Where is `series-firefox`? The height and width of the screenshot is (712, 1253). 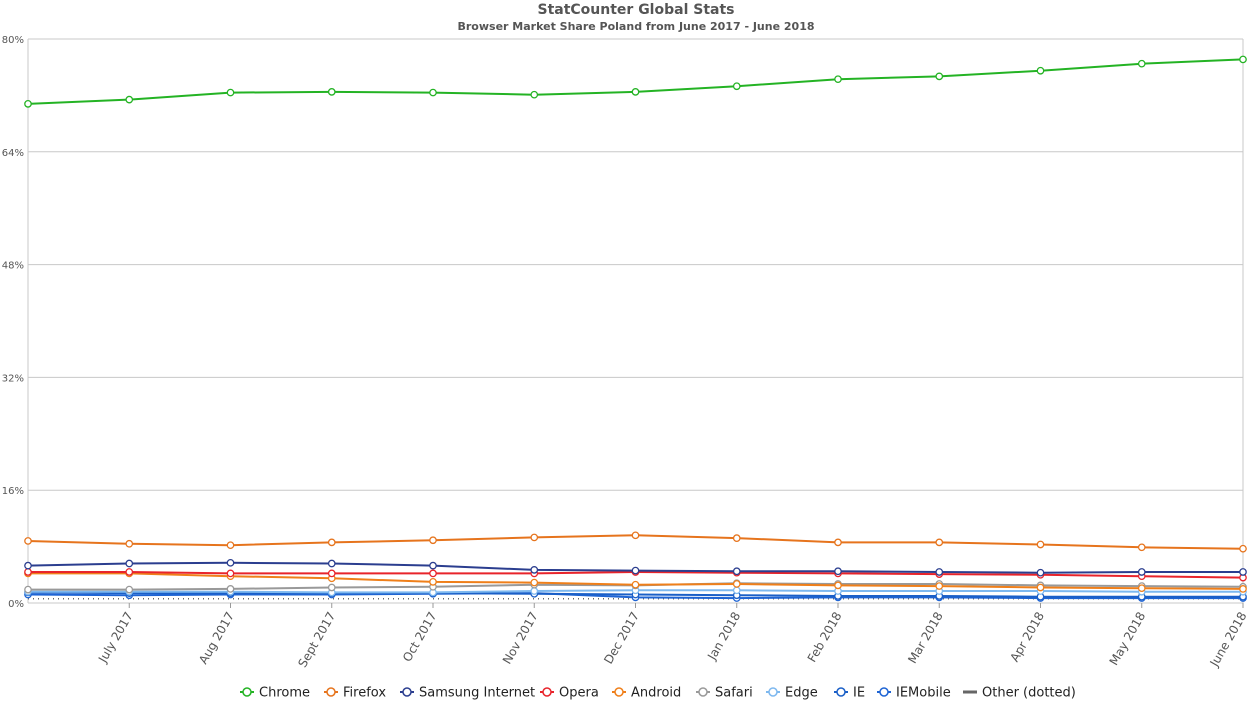
series-firefox is located at coordinates (635, 542).